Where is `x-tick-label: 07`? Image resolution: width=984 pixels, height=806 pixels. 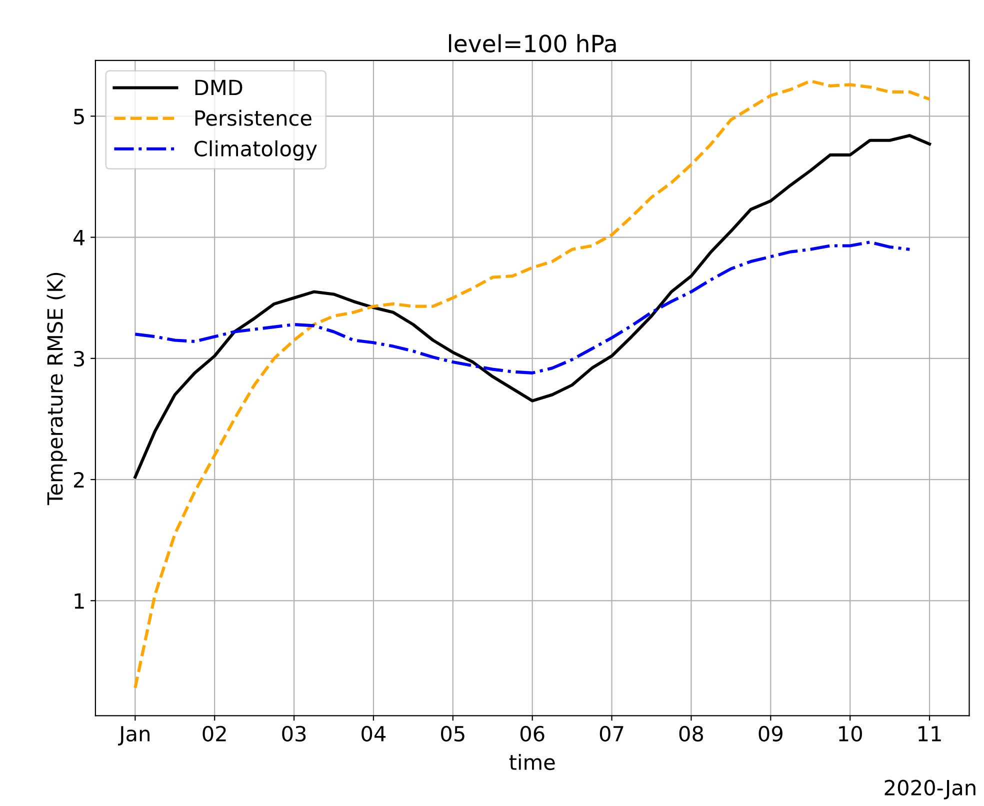
x-tick-label: 07 is located at coordinates (612, 734).